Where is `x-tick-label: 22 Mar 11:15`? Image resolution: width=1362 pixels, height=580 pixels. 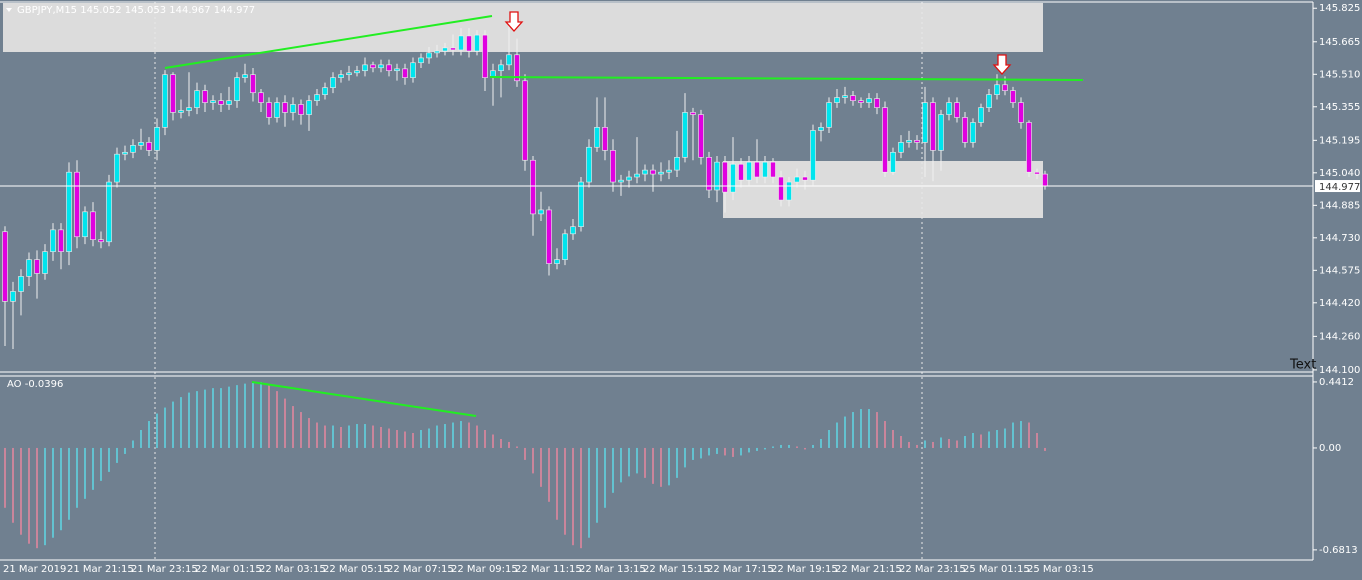 x-tick-label: 22 Mar 11:15 is located at coordinates (548, 569).